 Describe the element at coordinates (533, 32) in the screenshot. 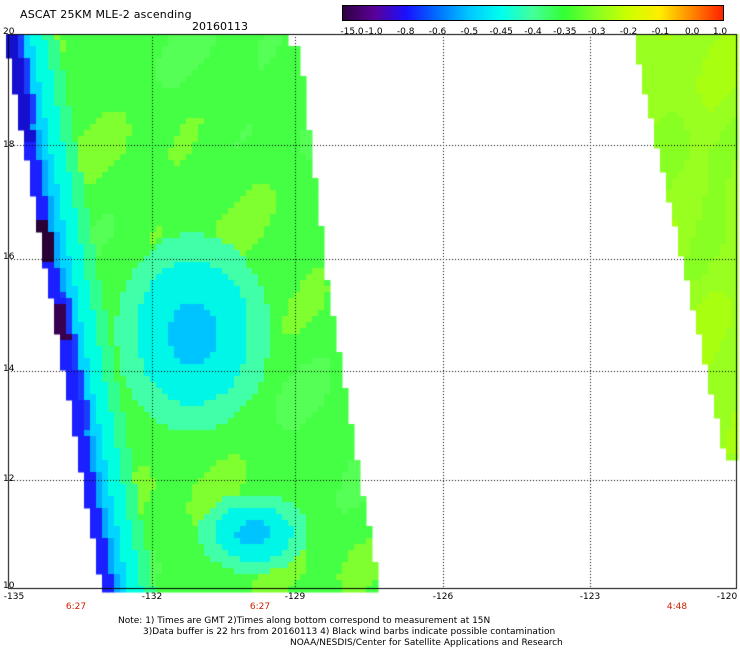

I see `color-scale-label: -0.4` at that location.